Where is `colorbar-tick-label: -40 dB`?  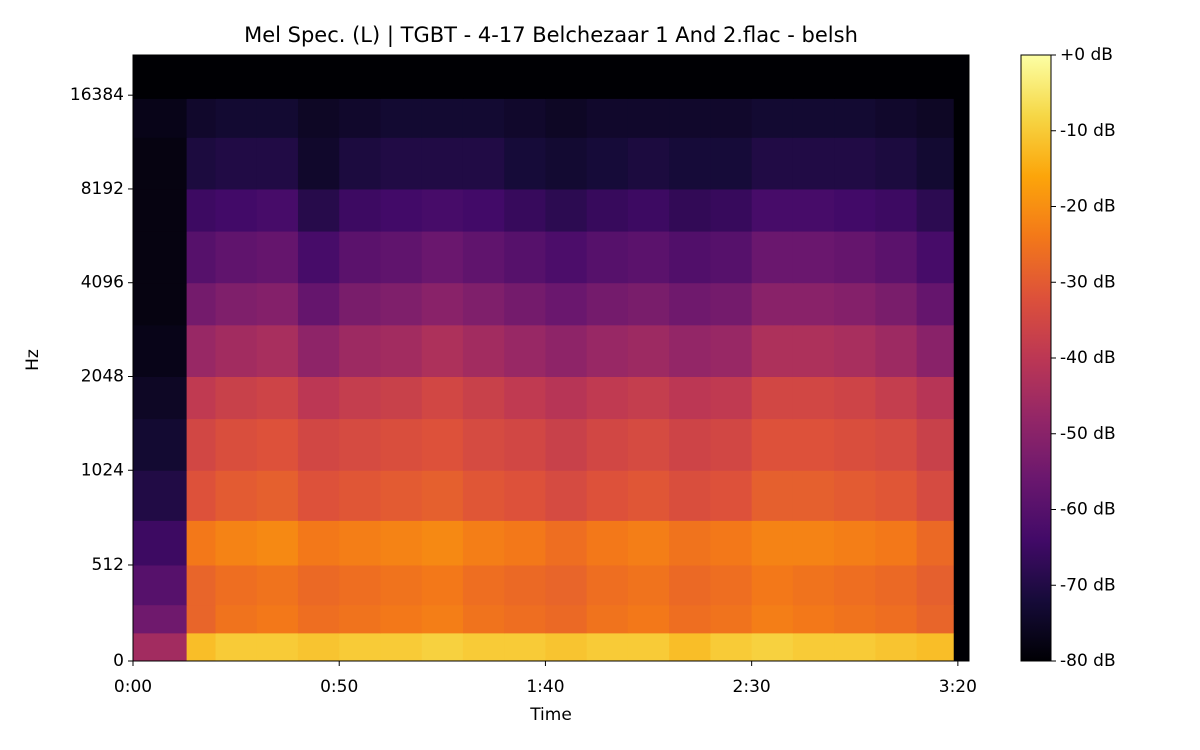 colorbar-tick-label: -40 dB is located at coordinates (1088, 358).